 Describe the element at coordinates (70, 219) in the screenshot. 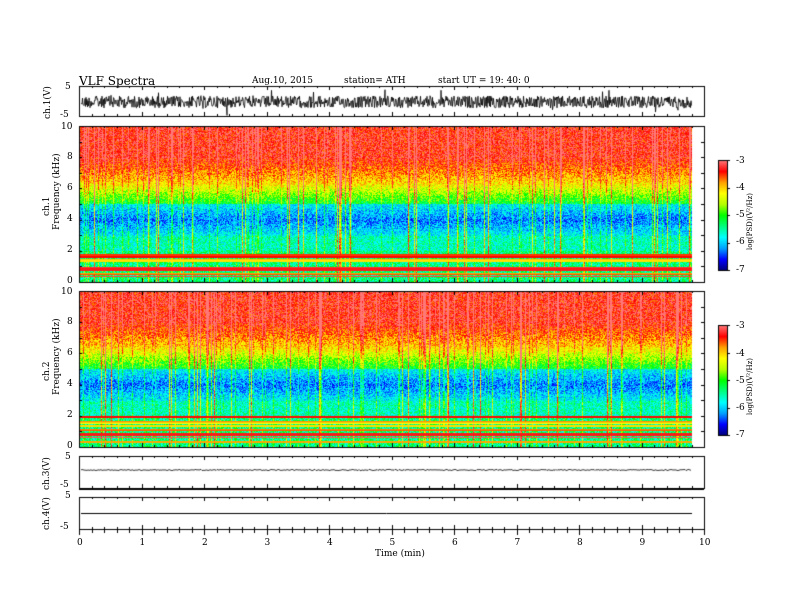

I see `ch1-ftick: 4` at that location.